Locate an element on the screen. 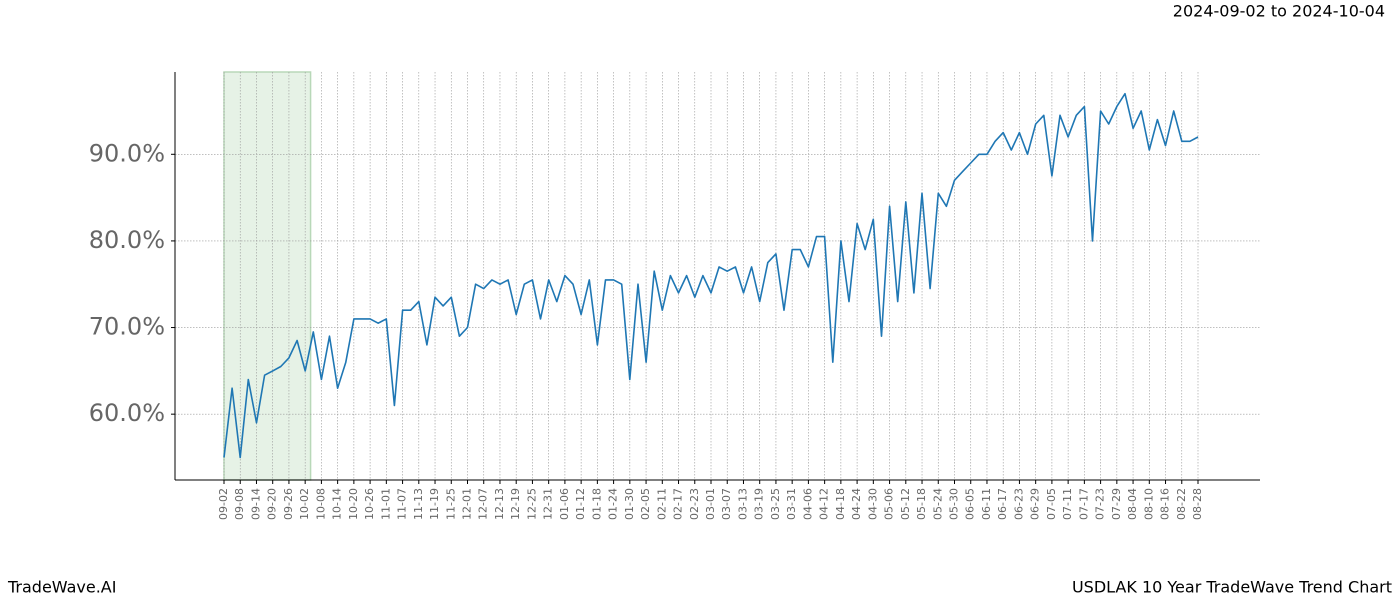 The height and width of the screenshot is (600, 1400). x-tick-label: 12-31 is located at coordinates (548, 504).